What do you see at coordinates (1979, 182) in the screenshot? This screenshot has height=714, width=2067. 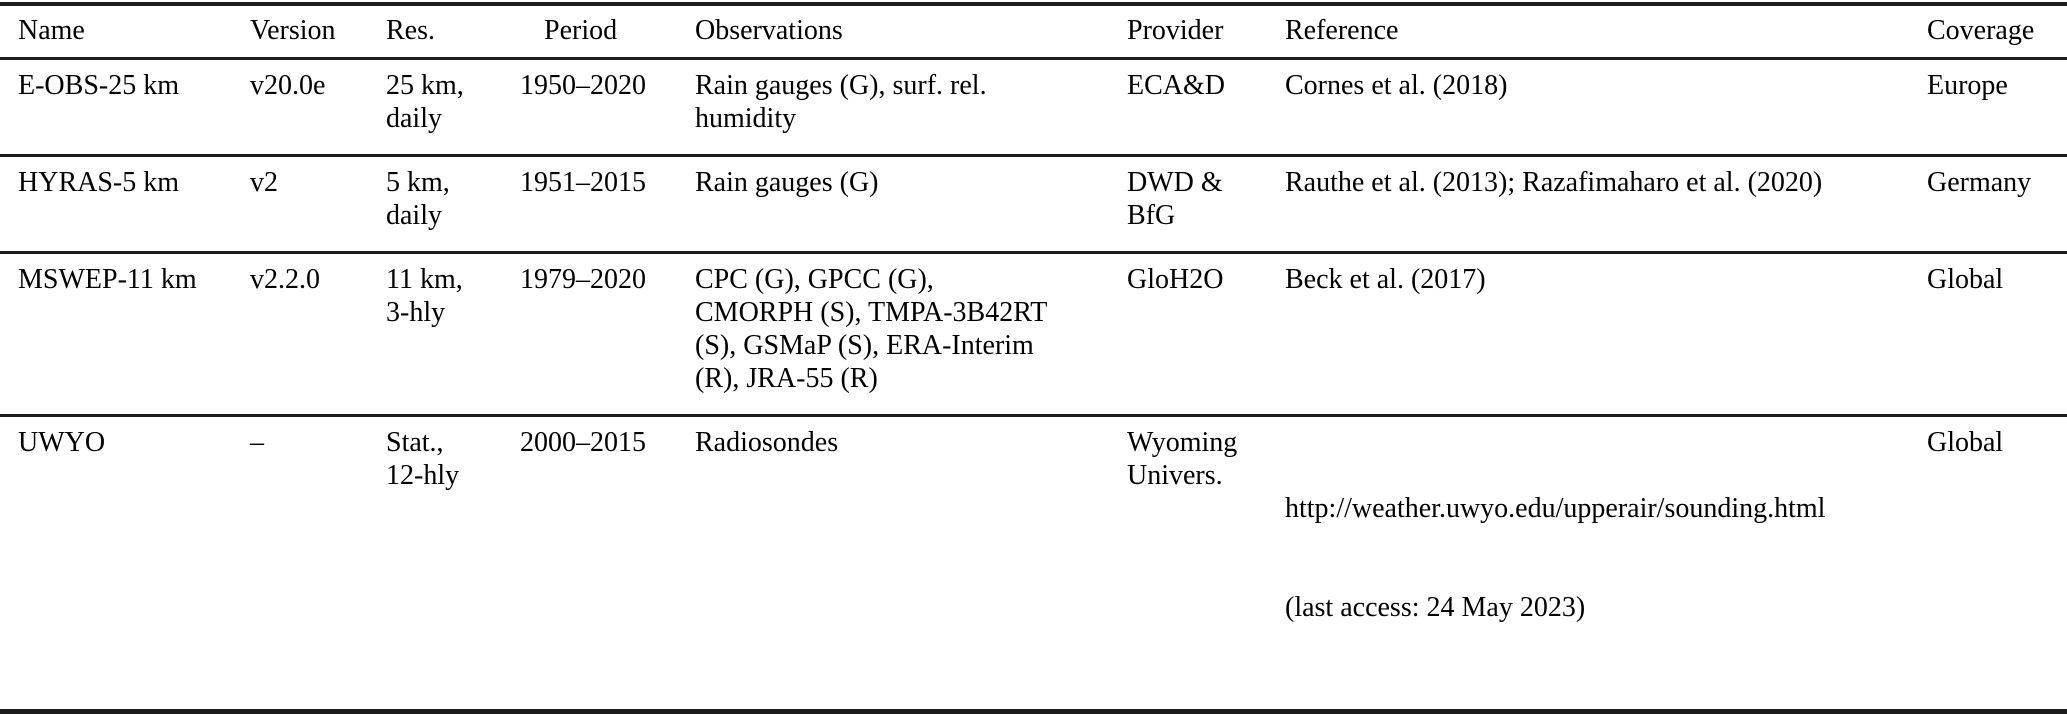 I see `cell-coverage: Germany` at bounding box center [1979, 182].